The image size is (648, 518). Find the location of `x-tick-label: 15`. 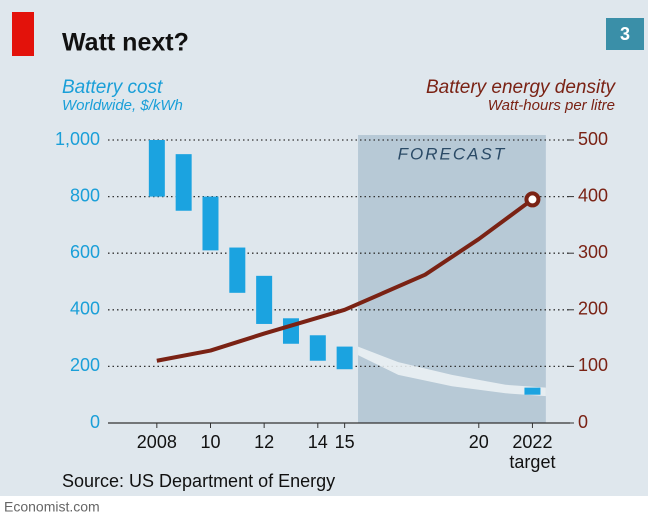

x-tick-label: 15 is located at coordinates (345, 442).